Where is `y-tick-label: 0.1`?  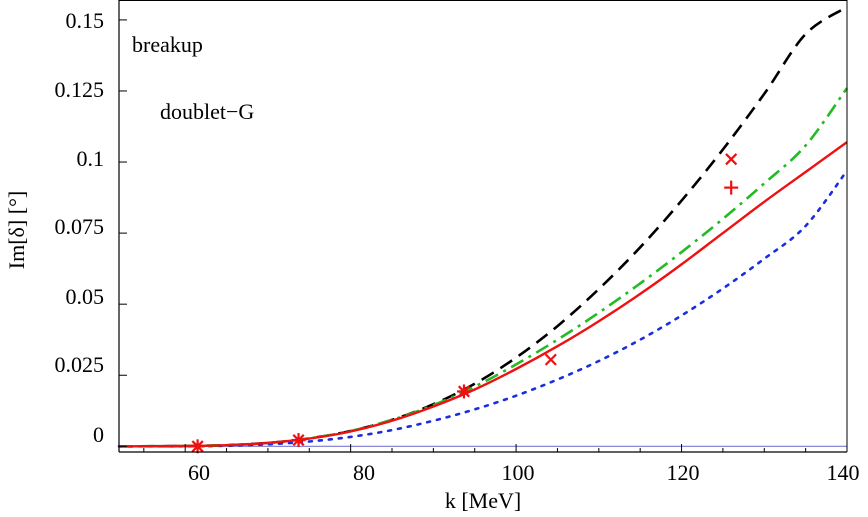 y-tick-label: 0.1 is located at coordinates (91, 158).